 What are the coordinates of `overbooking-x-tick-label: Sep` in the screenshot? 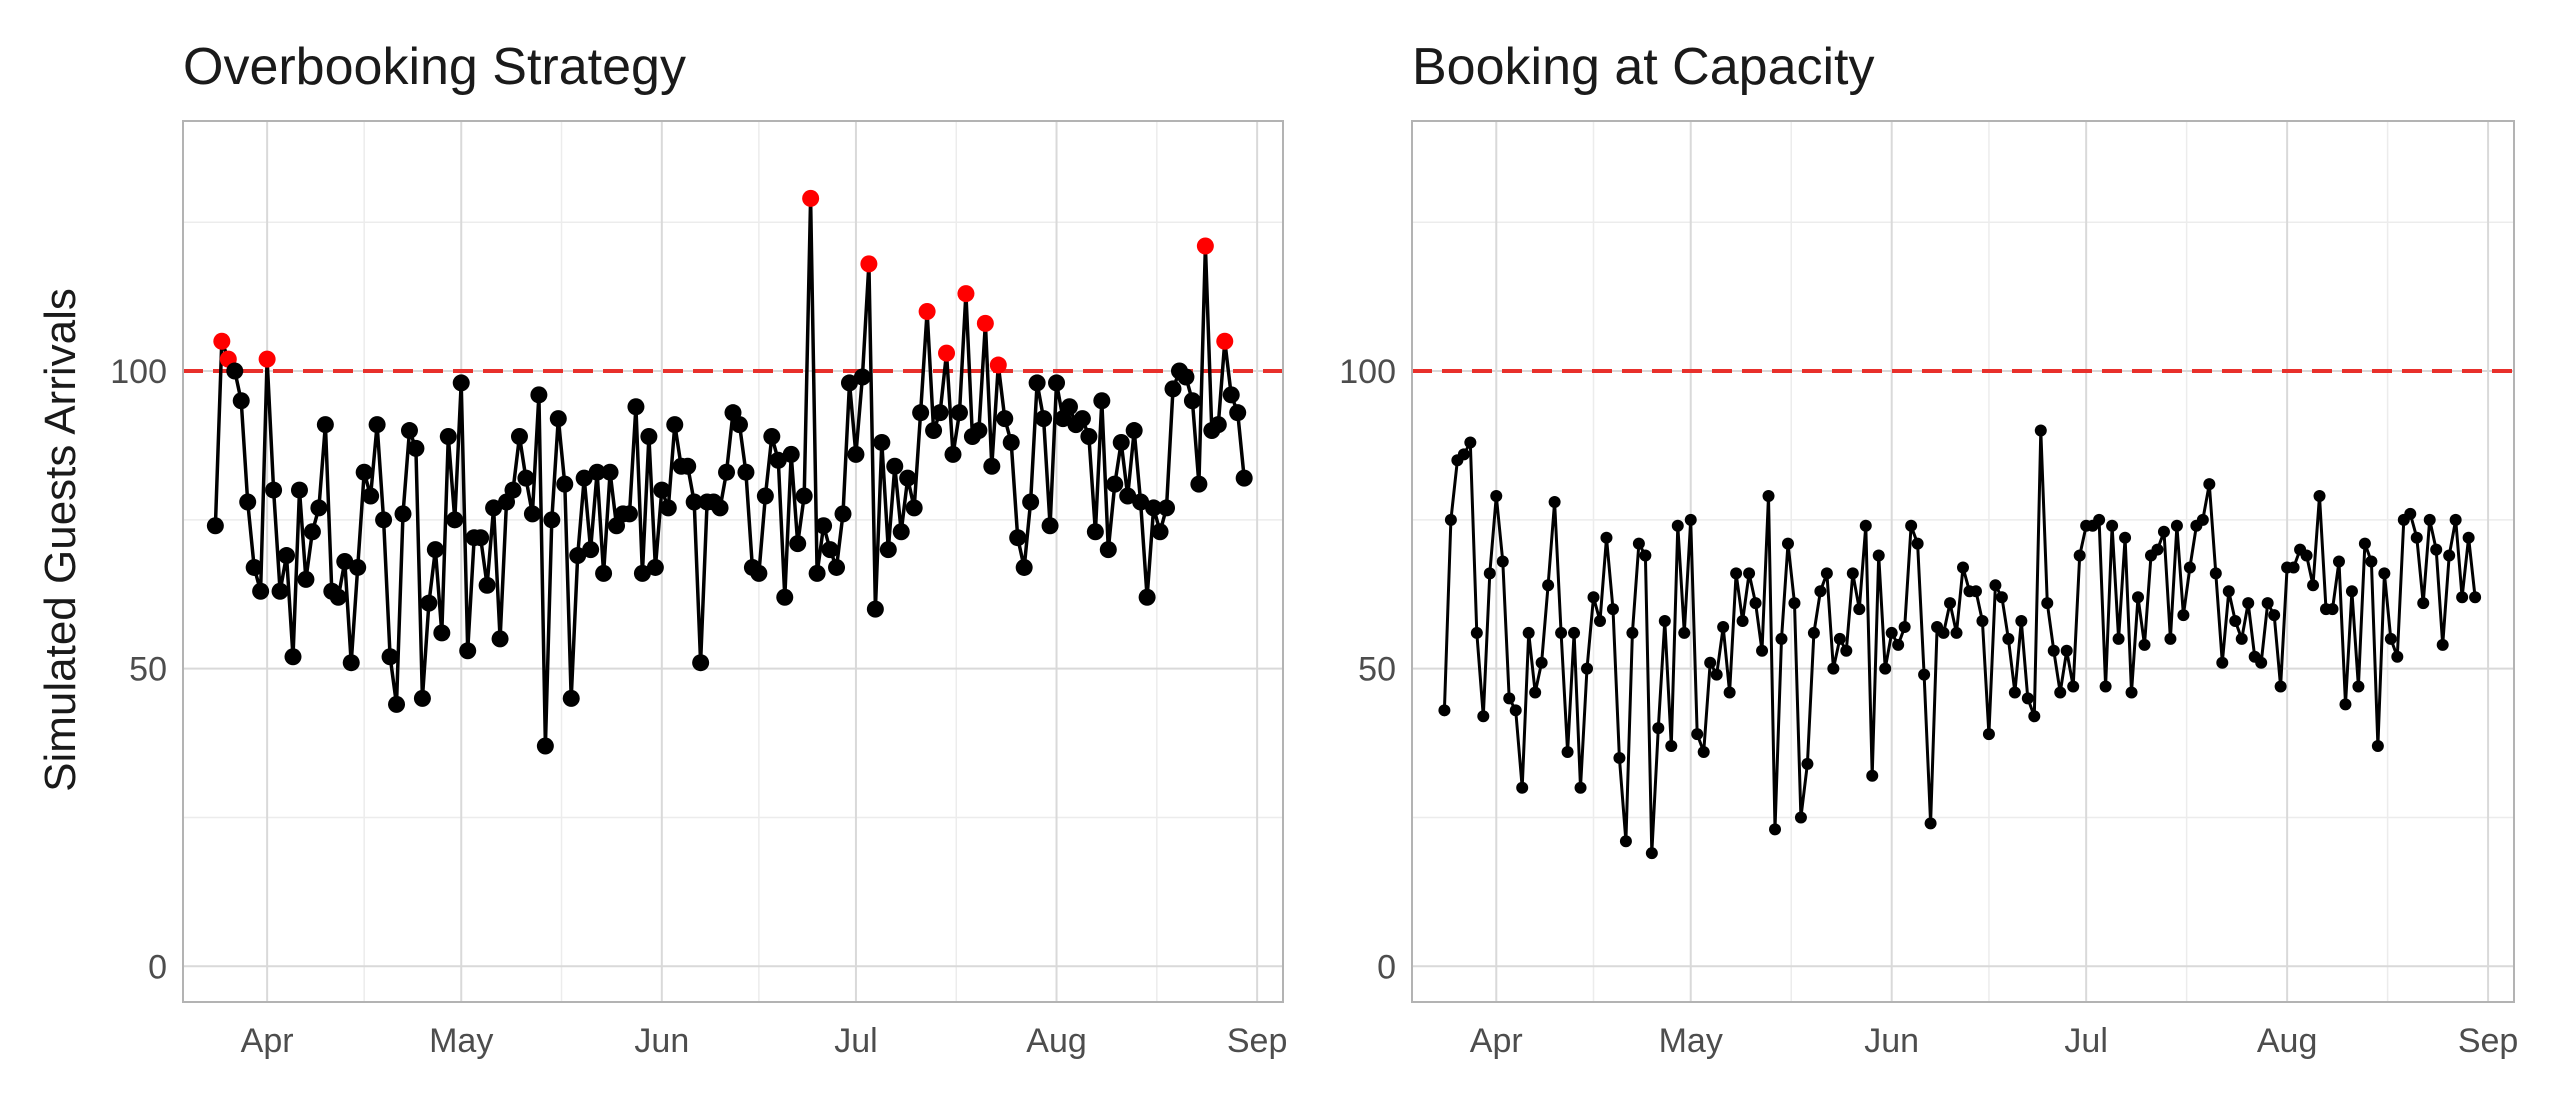 It's located at (1257, 1041).